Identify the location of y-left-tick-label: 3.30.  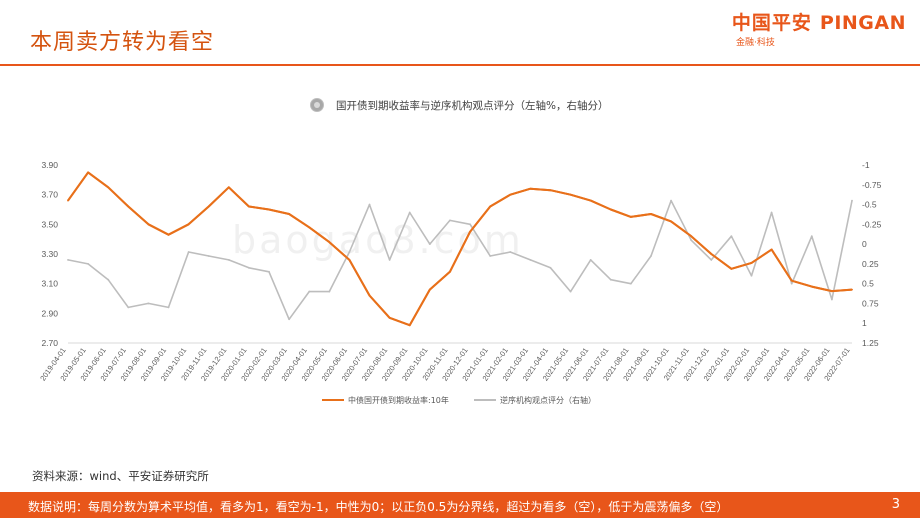
(49, 254).